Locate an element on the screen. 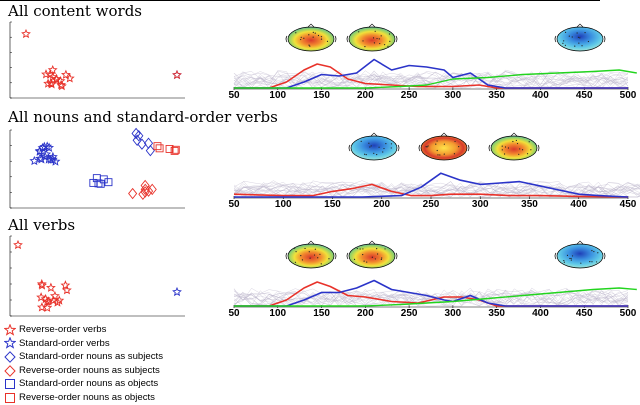  legend-item: Standard-order nouns as subjects is located at coordinates (83, 357).